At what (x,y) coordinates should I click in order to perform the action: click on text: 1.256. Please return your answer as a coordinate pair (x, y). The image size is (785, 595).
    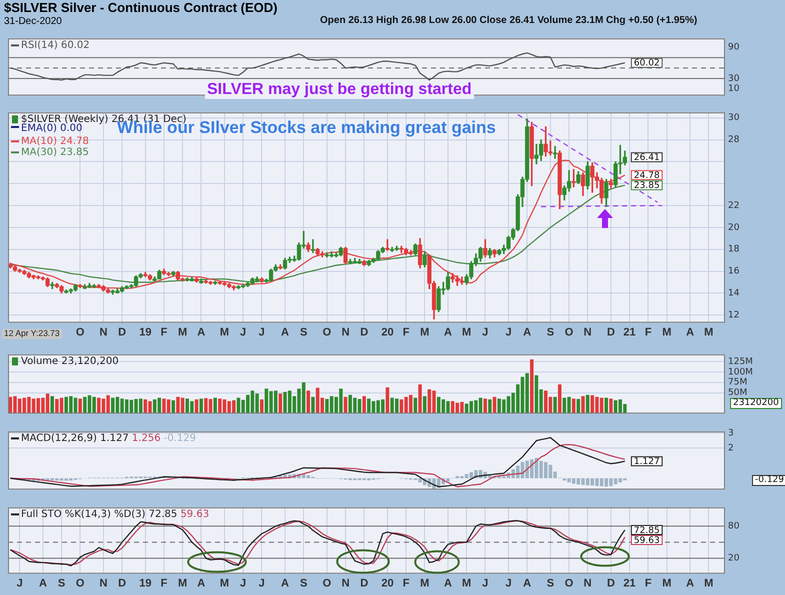
    Looking at the image, I should click on (146, 438).